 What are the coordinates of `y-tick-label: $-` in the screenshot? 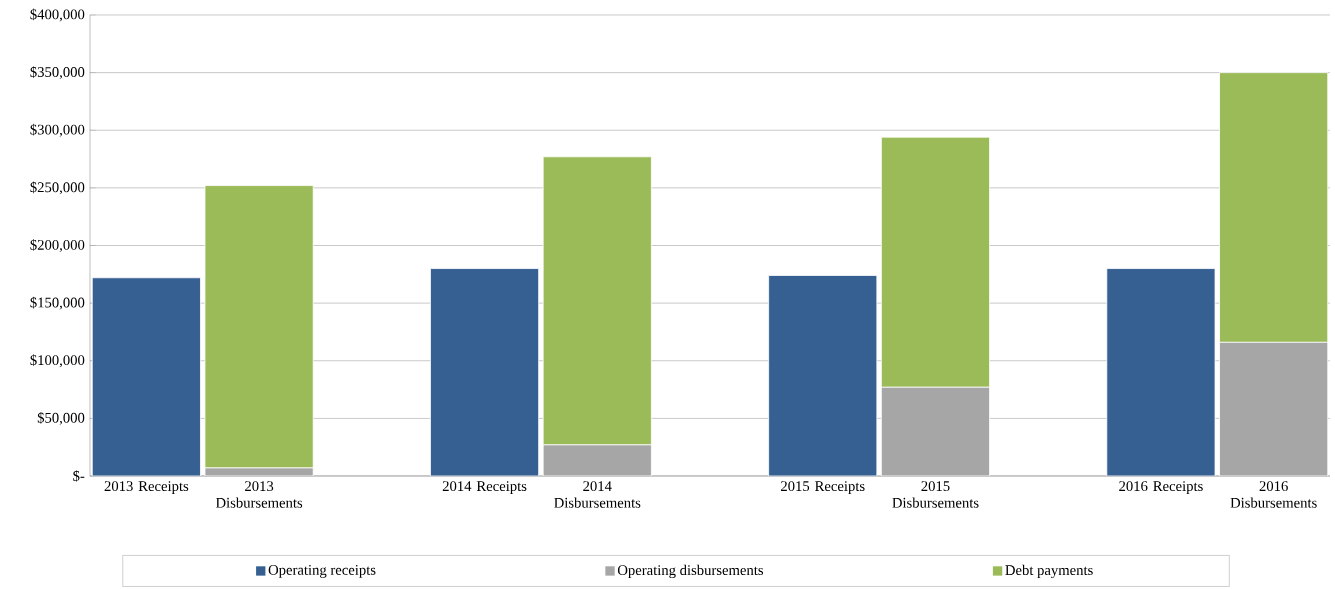 It's located at (79, 476).